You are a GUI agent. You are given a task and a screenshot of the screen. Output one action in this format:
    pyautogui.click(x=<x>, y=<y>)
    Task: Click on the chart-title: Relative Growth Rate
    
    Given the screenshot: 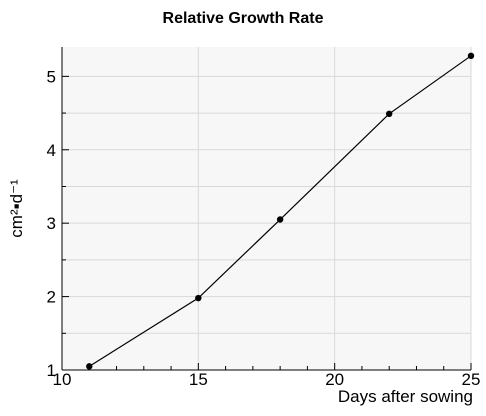 What is the action you would take?
    pyautogui.click(x=243, y=18)
    